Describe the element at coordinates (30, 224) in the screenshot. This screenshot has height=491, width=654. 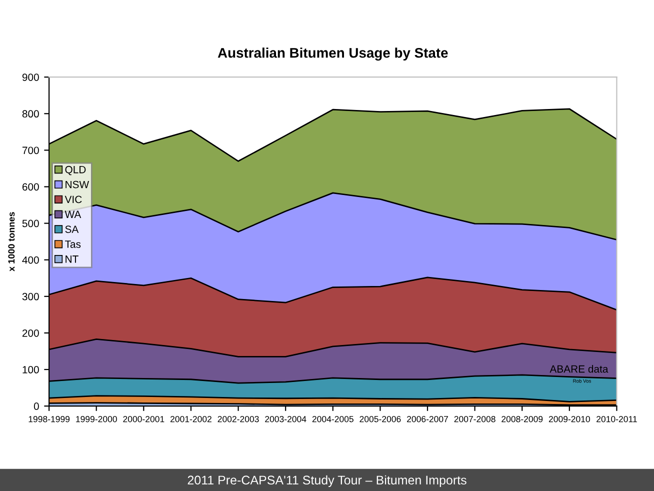
I see `y-tick-label: 500` at that location.